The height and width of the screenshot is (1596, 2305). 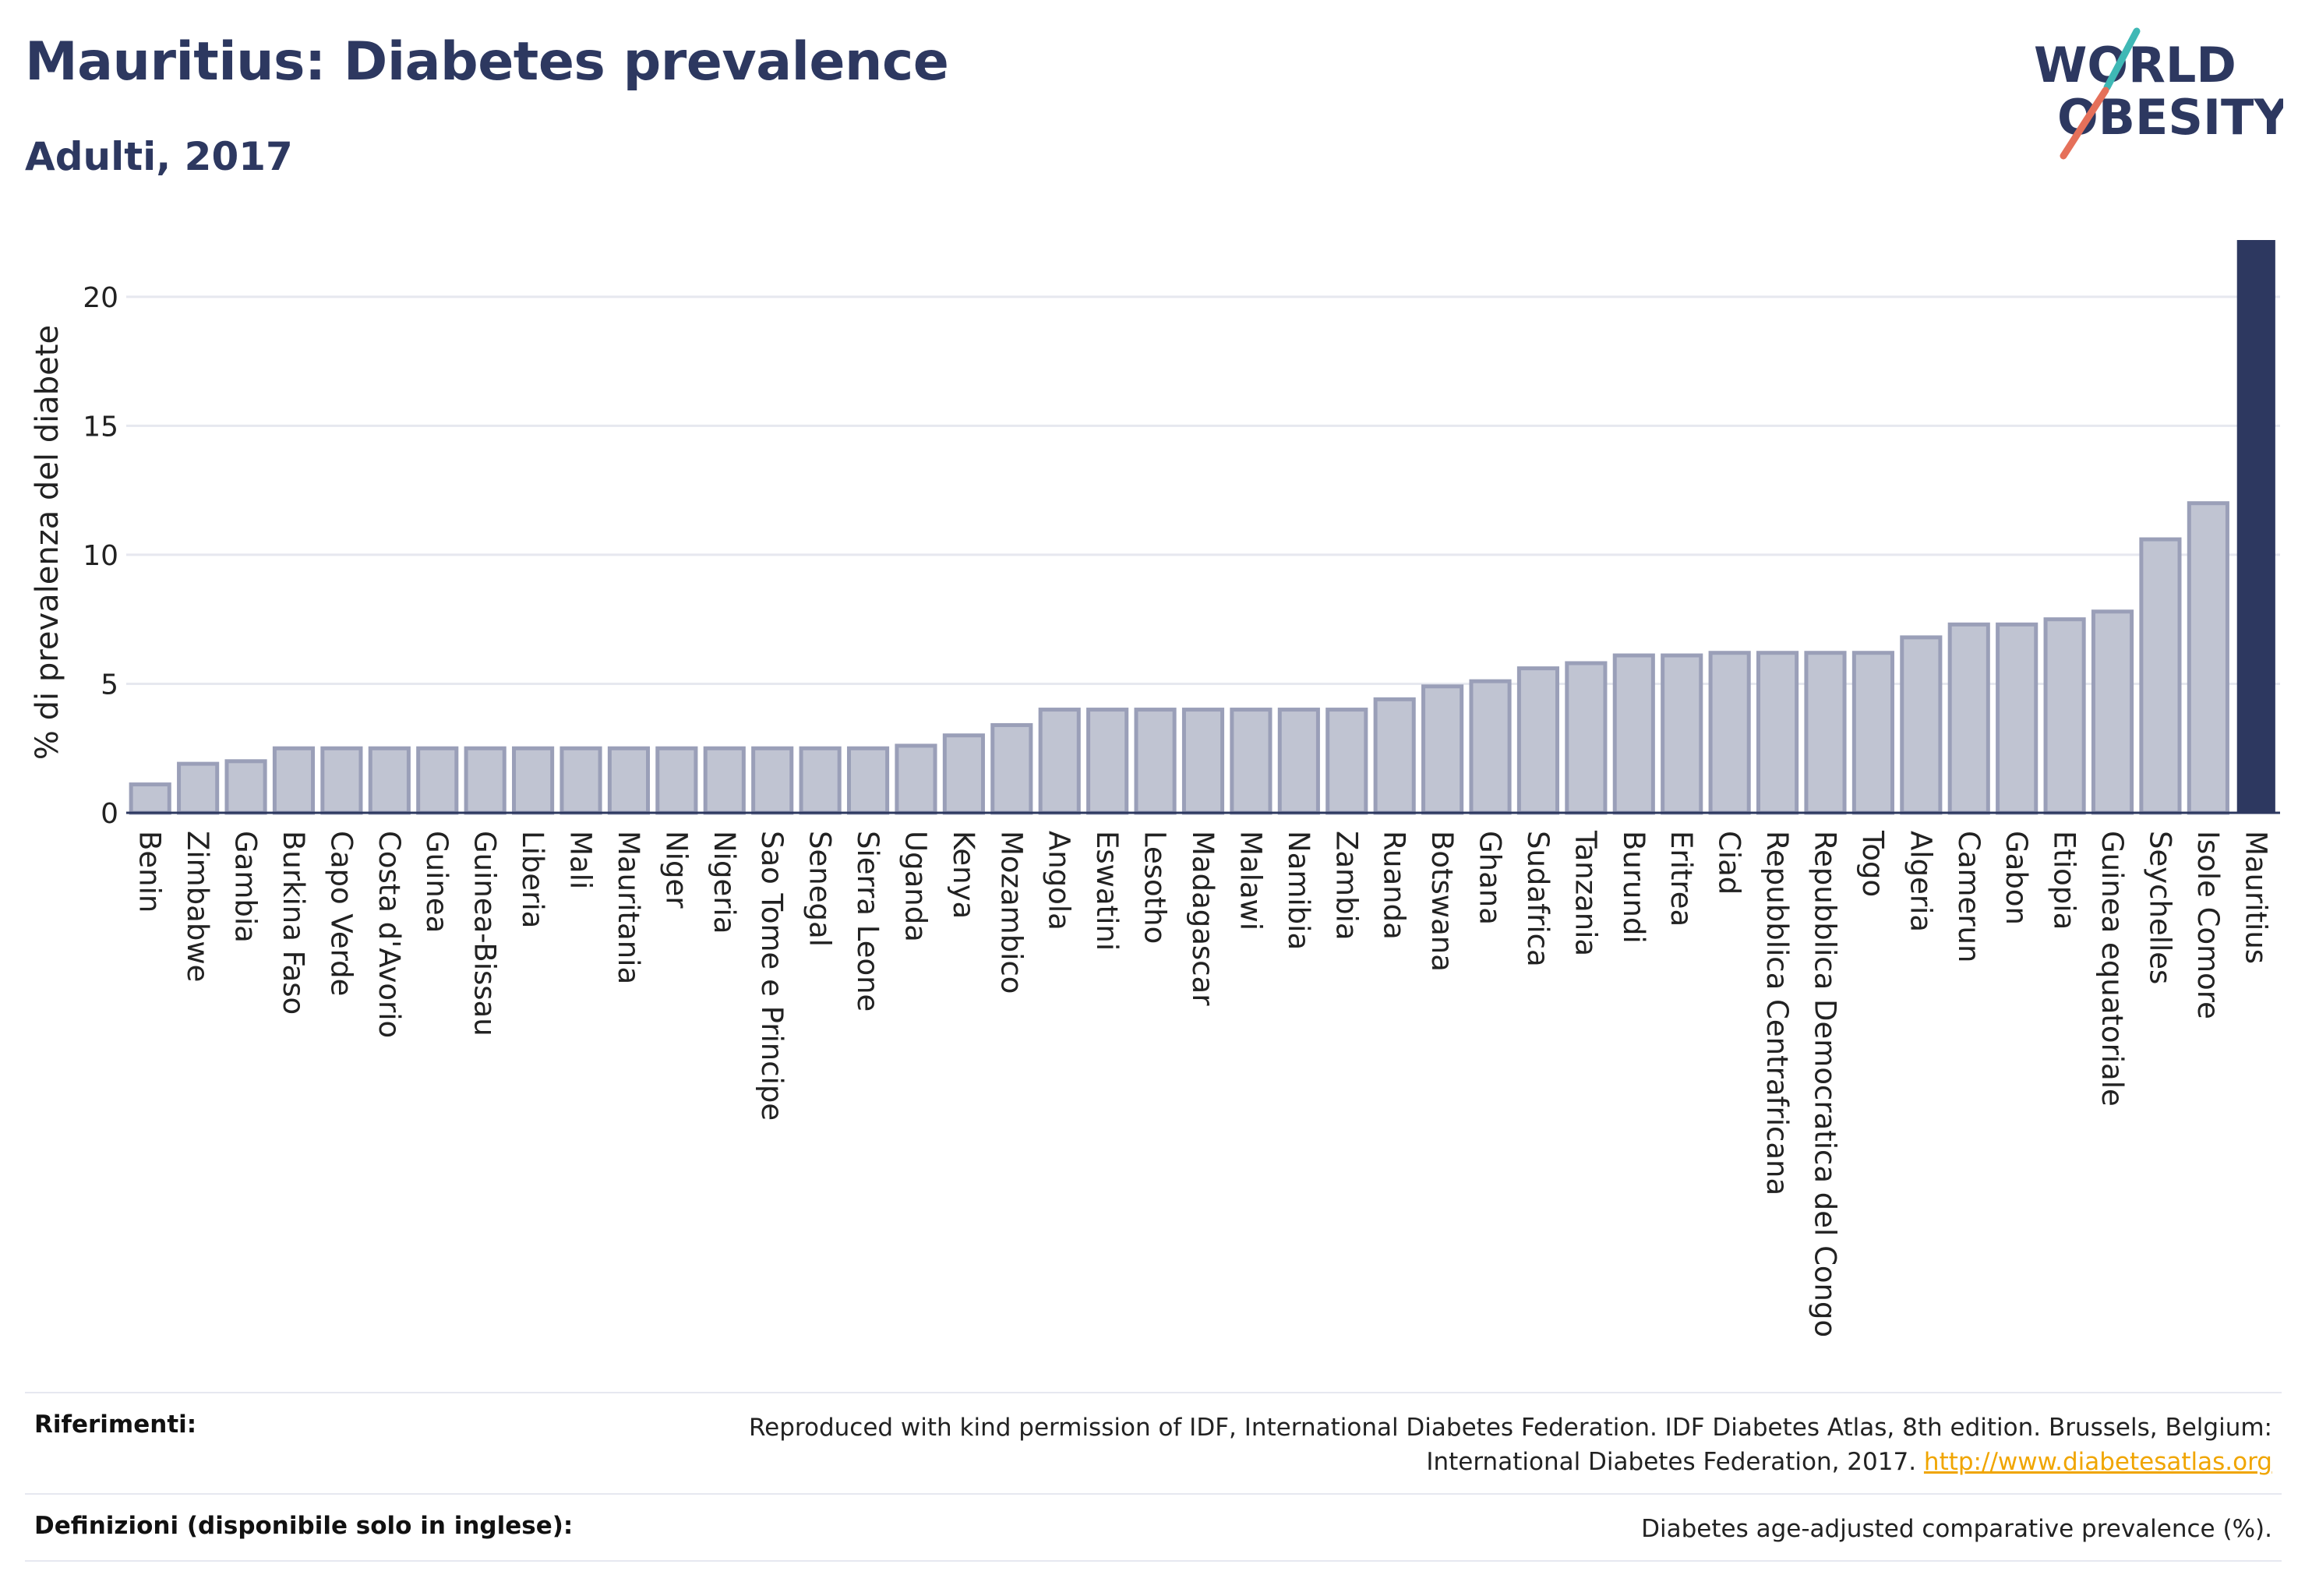 I want to click on bar-etiopia, so click(x=2064, y=716).